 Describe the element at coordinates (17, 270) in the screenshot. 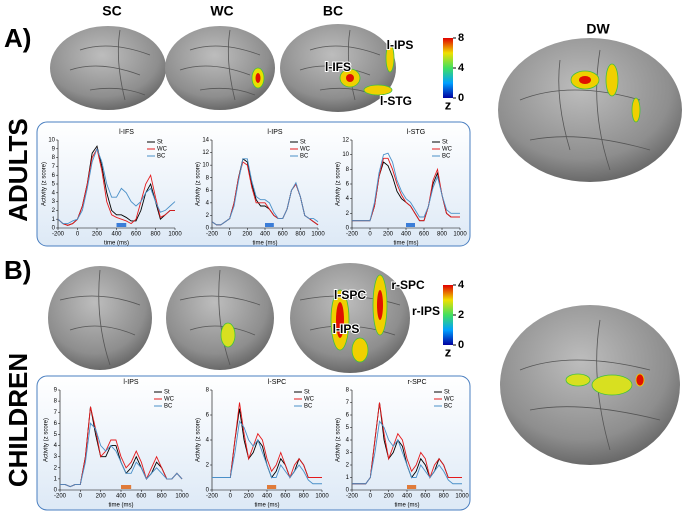

I see `panel-letter: B)` at that location.